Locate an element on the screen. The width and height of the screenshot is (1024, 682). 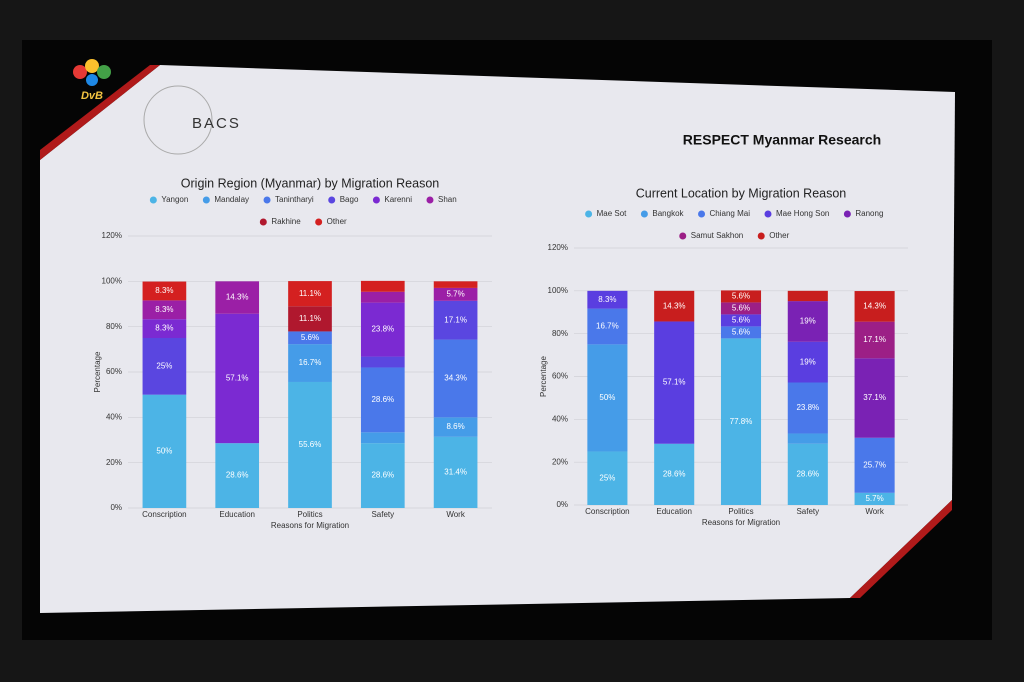
data-label: 57.1% is located at coordinates (674, 382).